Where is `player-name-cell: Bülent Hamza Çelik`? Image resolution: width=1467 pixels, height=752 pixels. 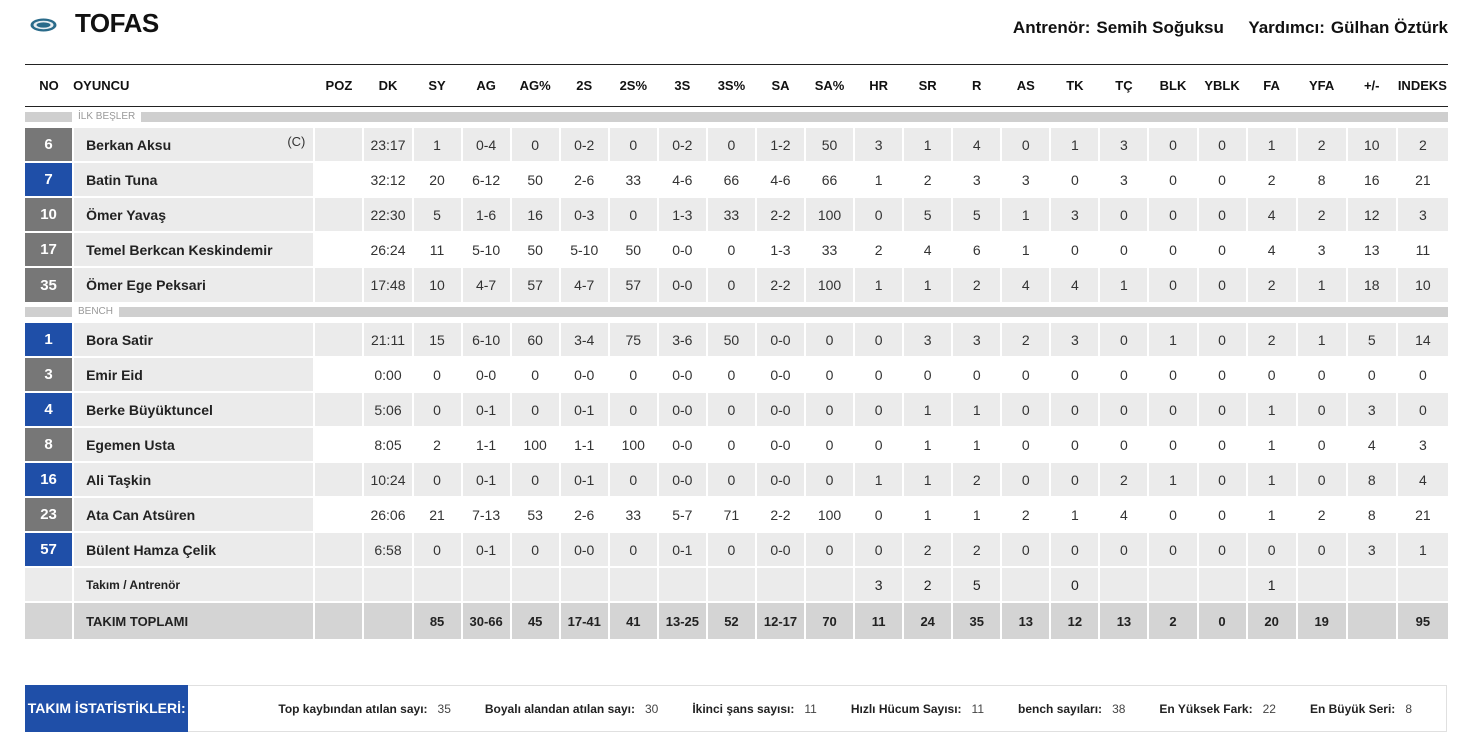
player-name-cell: Bülent Hamza Çelik is located at coordinates (193, 549).